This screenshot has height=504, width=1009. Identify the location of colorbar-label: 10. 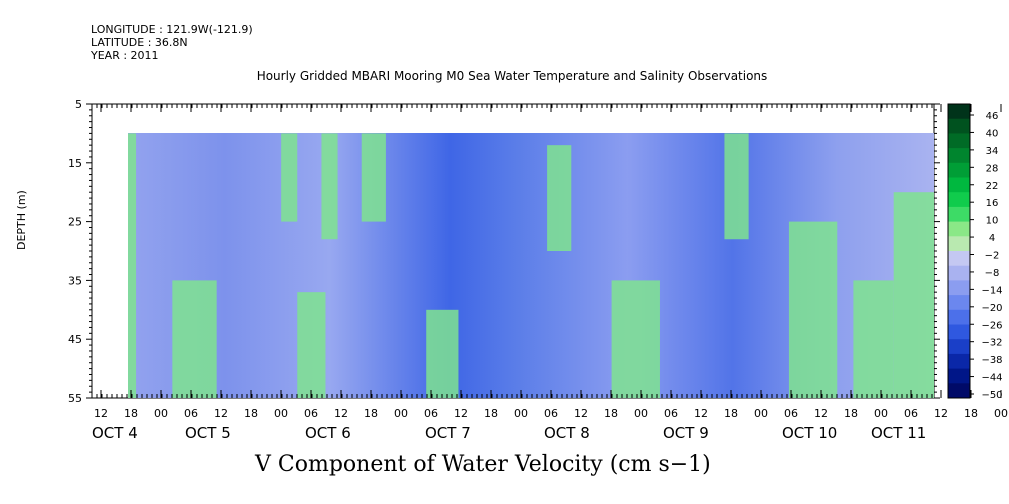
(992, 221).